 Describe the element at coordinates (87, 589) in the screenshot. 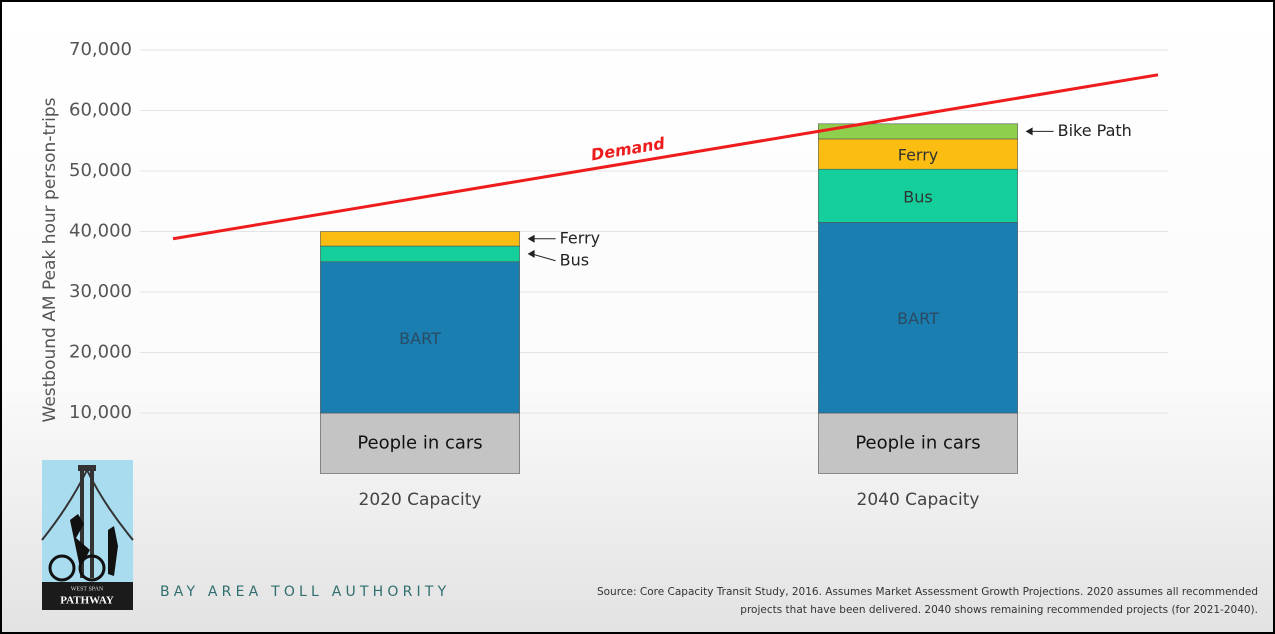

I see `logo-top: WEST SPAN` at that location.